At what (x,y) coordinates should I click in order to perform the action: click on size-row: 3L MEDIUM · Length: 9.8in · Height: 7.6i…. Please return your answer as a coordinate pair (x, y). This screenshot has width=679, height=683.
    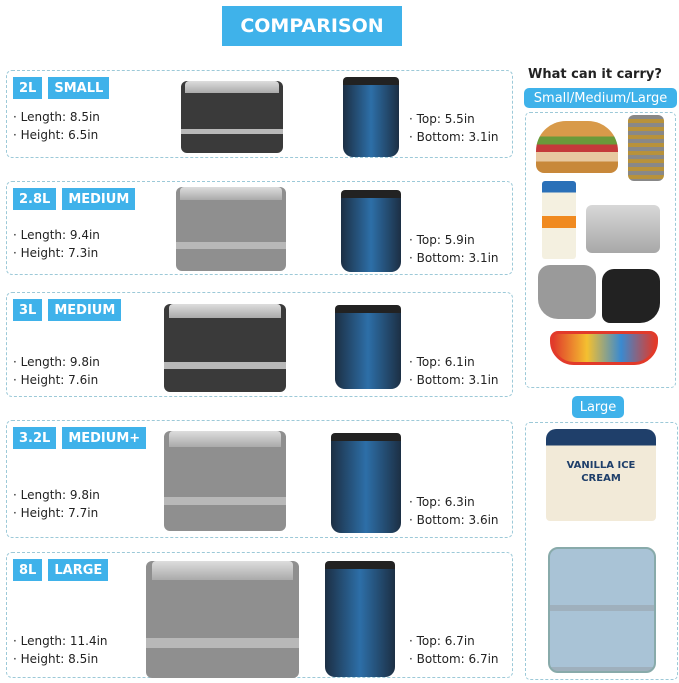
    Looking at the image, I should click on (259, 344).